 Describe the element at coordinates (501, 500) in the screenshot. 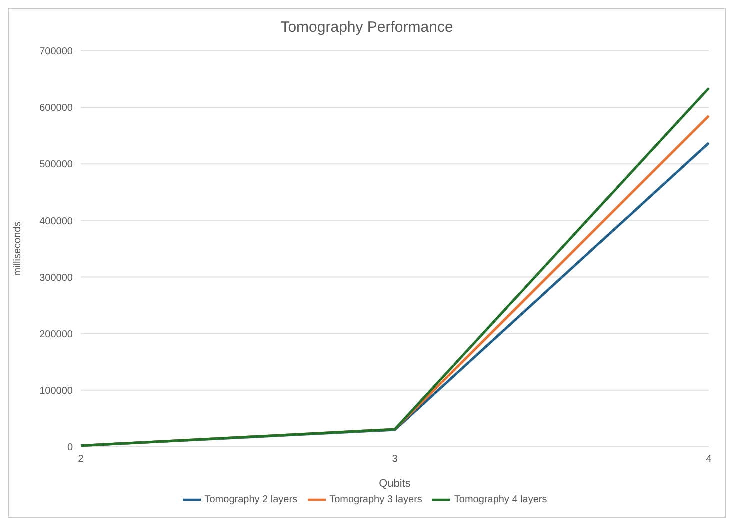

I see `legend-label: Tomography 4 layers` at that location.